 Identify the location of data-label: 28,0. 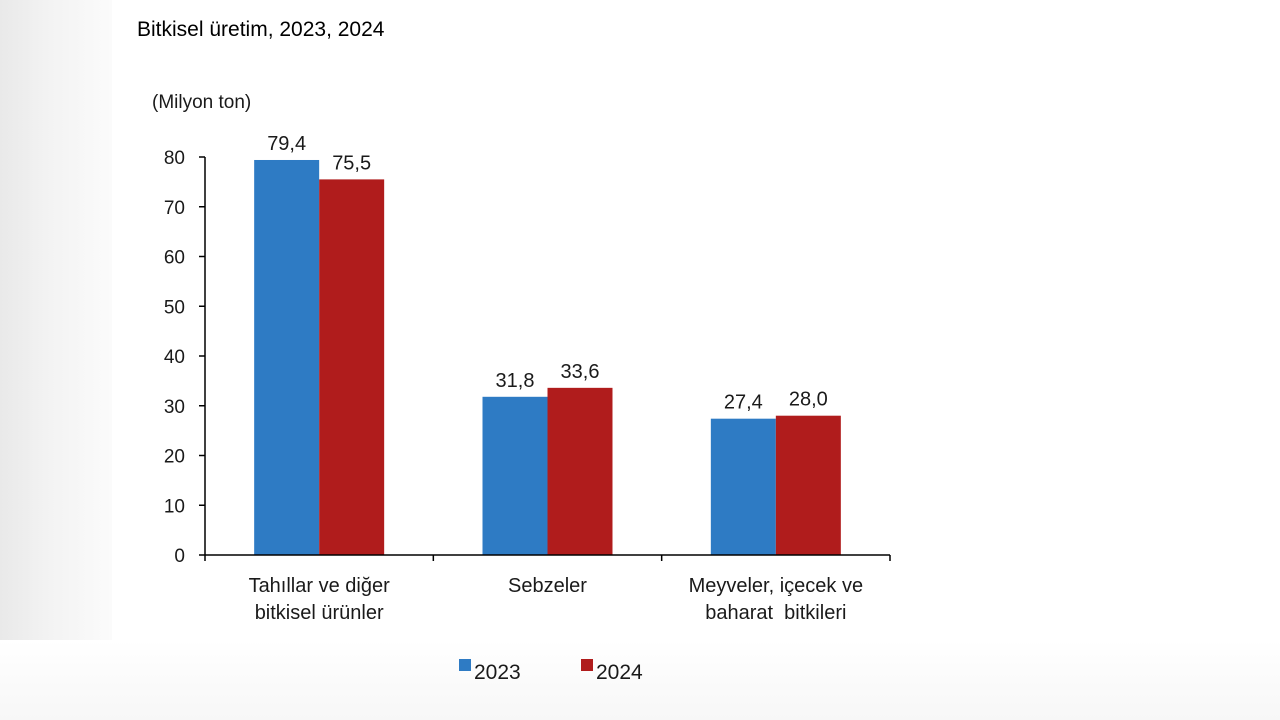
(808, 400).